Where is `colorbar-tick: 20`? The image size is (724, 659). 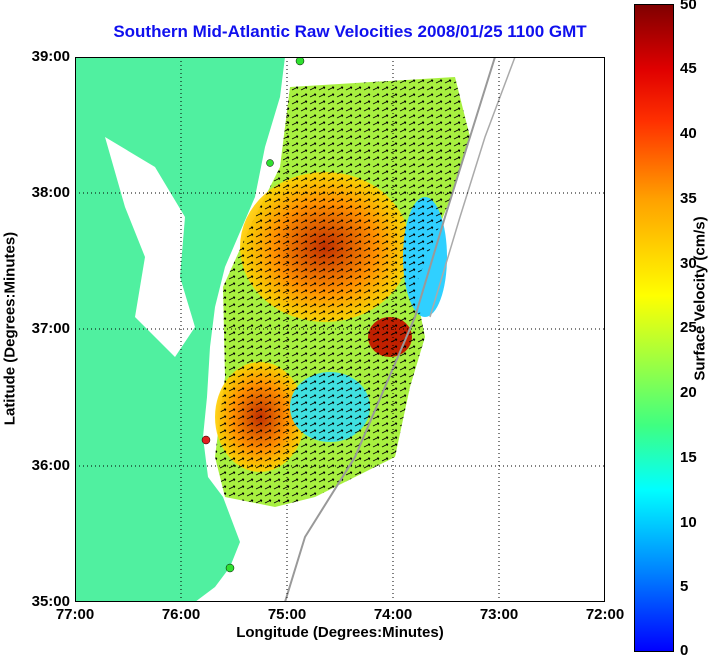 colorbar-tick: 20 is located at coordinates (688, 392).